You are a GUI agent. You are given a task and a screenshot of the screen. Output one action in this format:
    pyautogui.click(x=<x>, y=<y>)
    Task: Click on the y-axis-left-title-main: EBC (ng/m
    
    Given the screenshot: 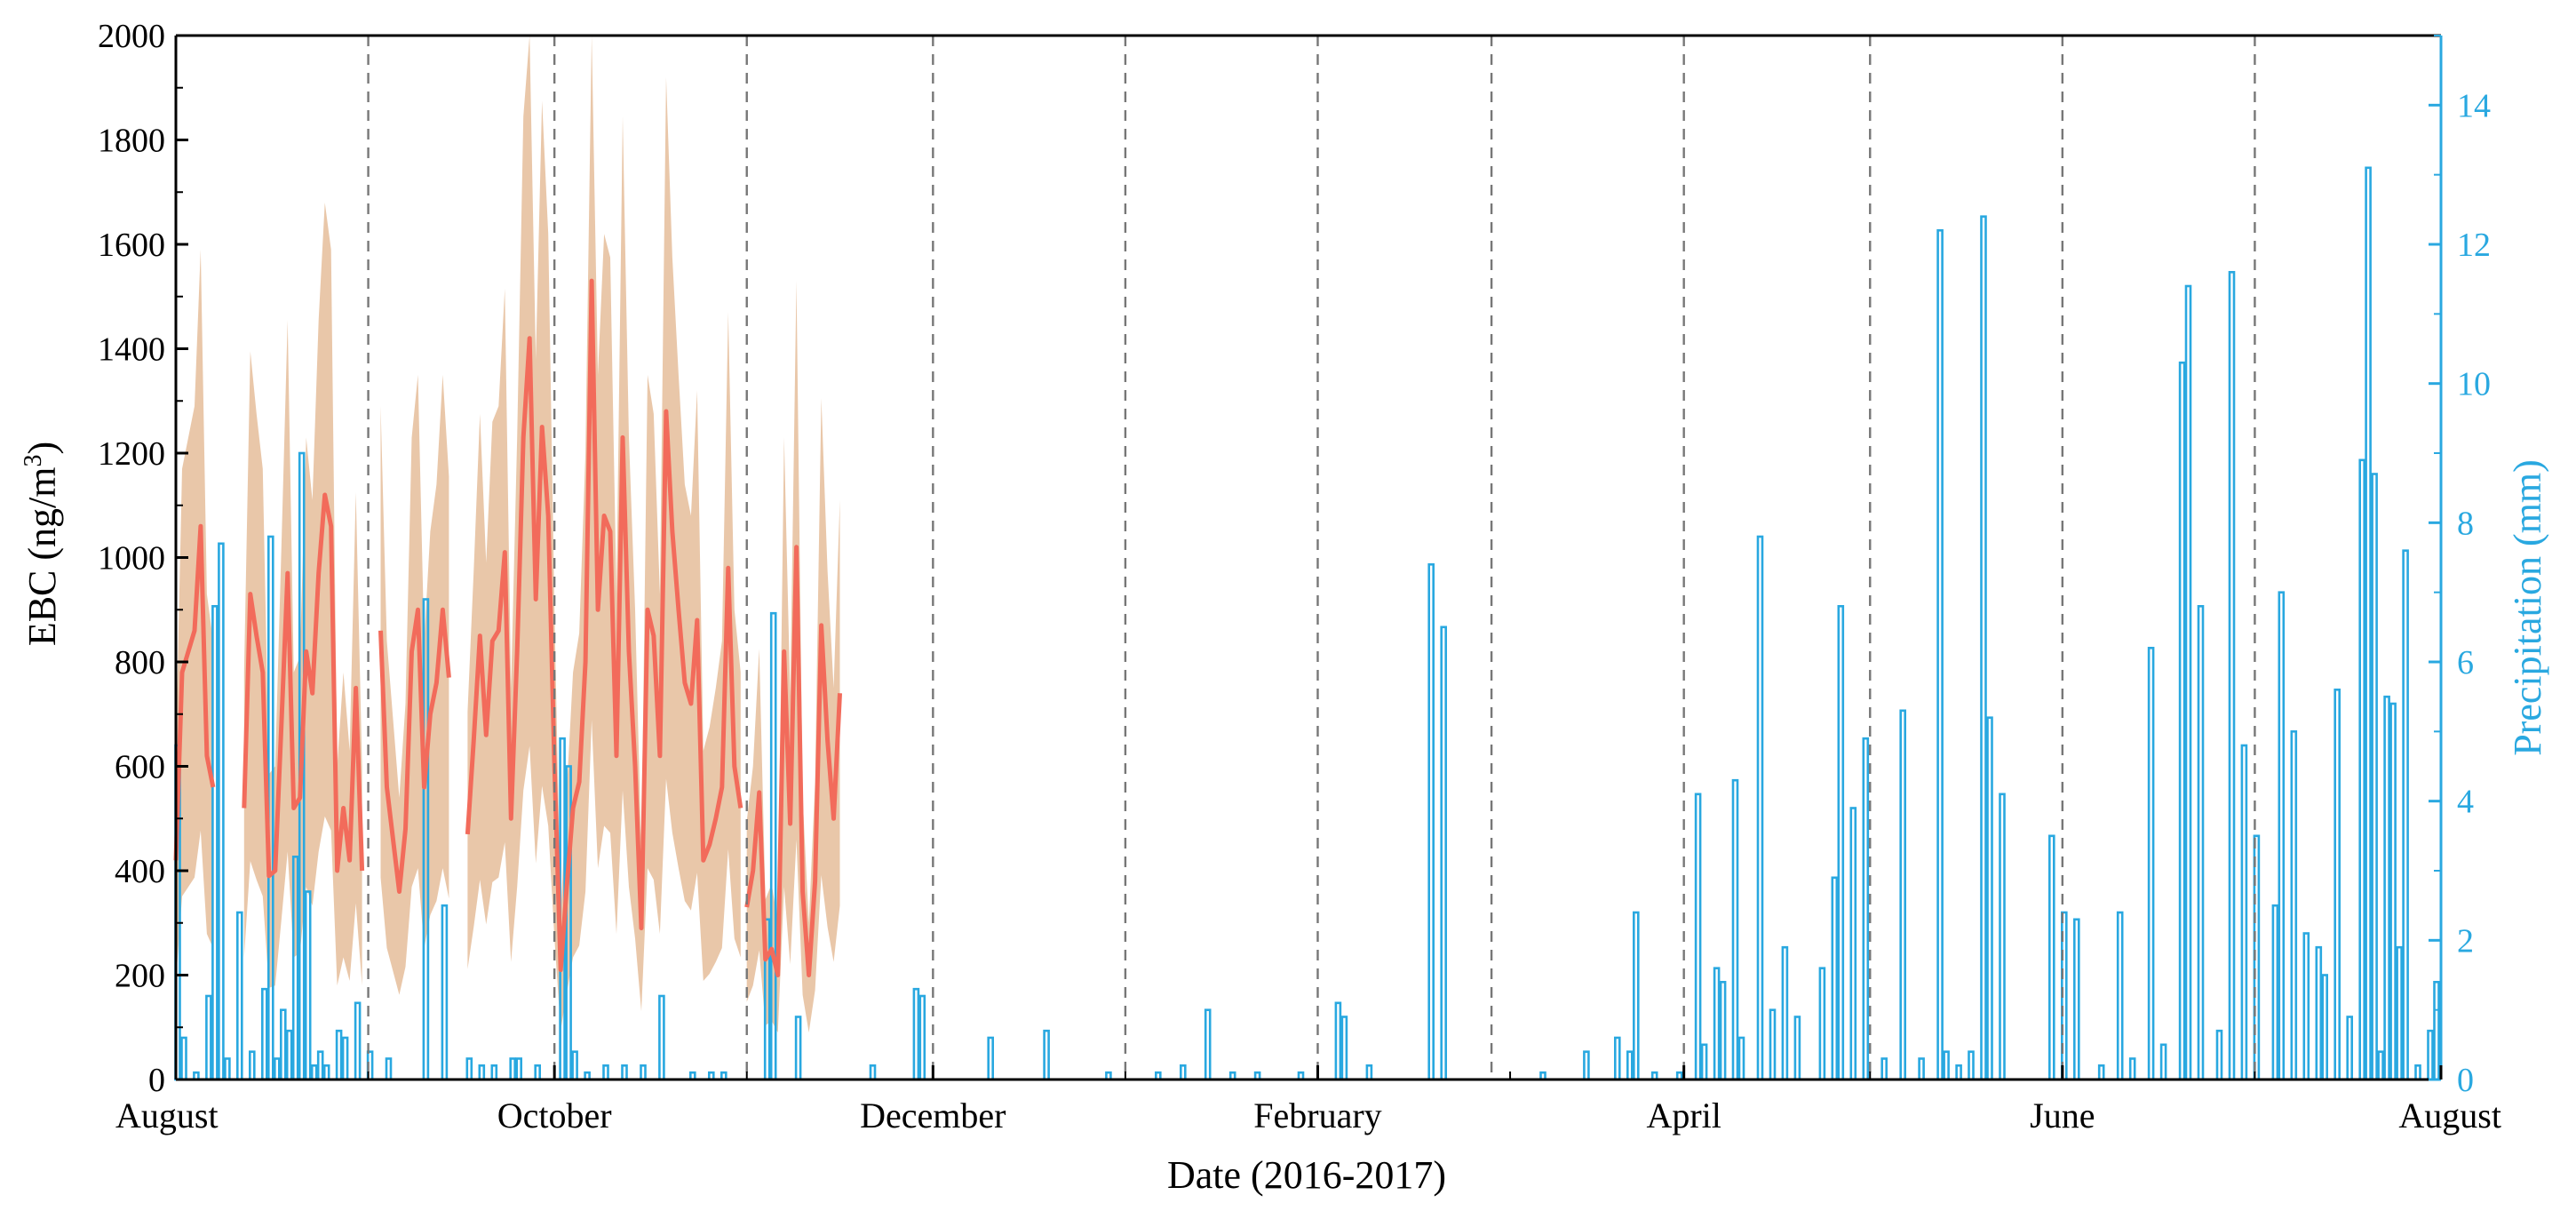 What is the action you would take?
    pyautogui.click(x=42, y=556)
    